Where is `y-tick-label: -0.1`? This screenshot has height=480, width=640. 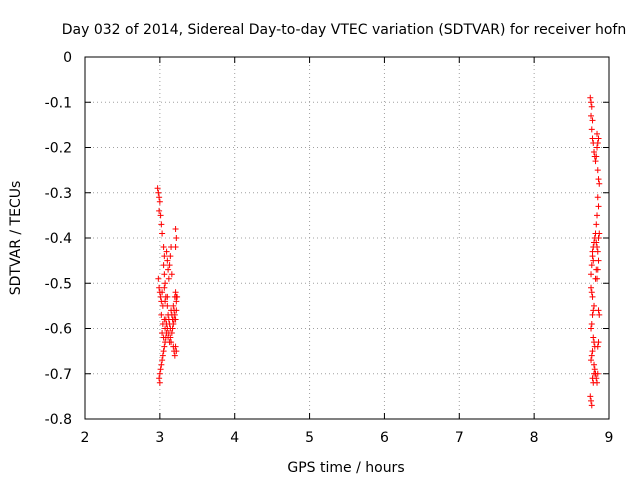
y-tick-label: -0.1 is located at coordinates (58, 103).